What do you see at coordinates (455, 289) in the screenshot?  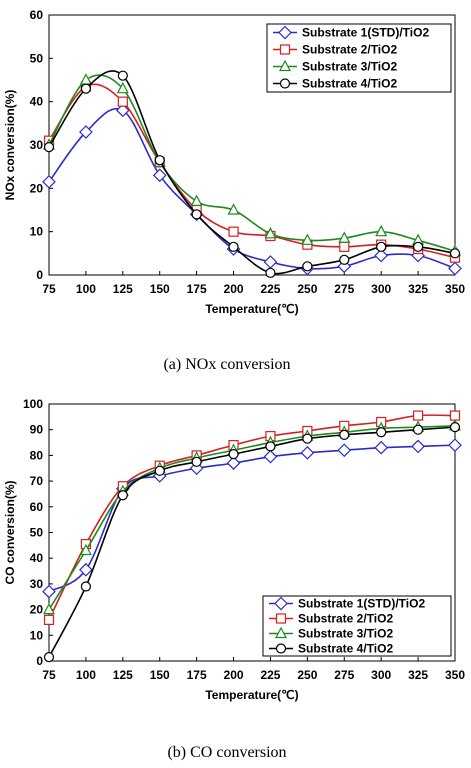 I see `nox-x-tick-label: 350` at bounding box center [455, 289].